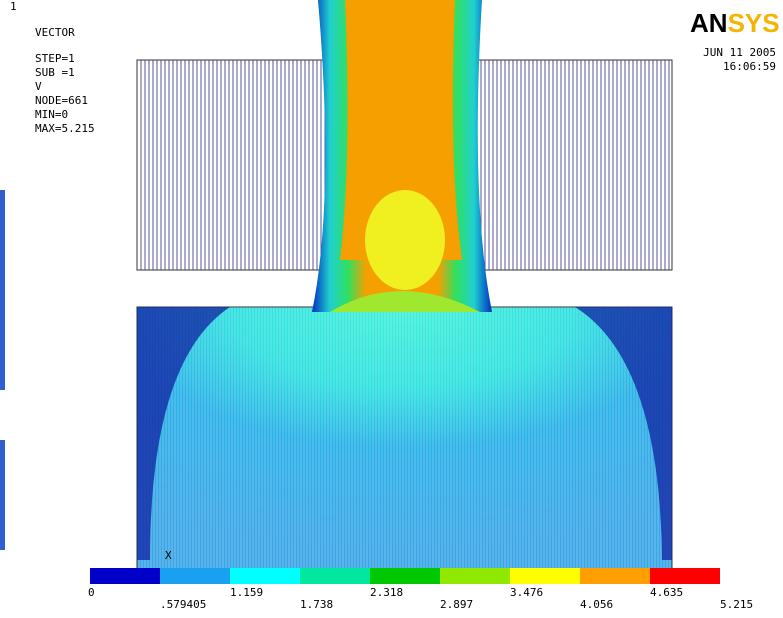 The width and height of the screenshot is (783, 618). I want to click on axis-label: X, so click(168, 555).